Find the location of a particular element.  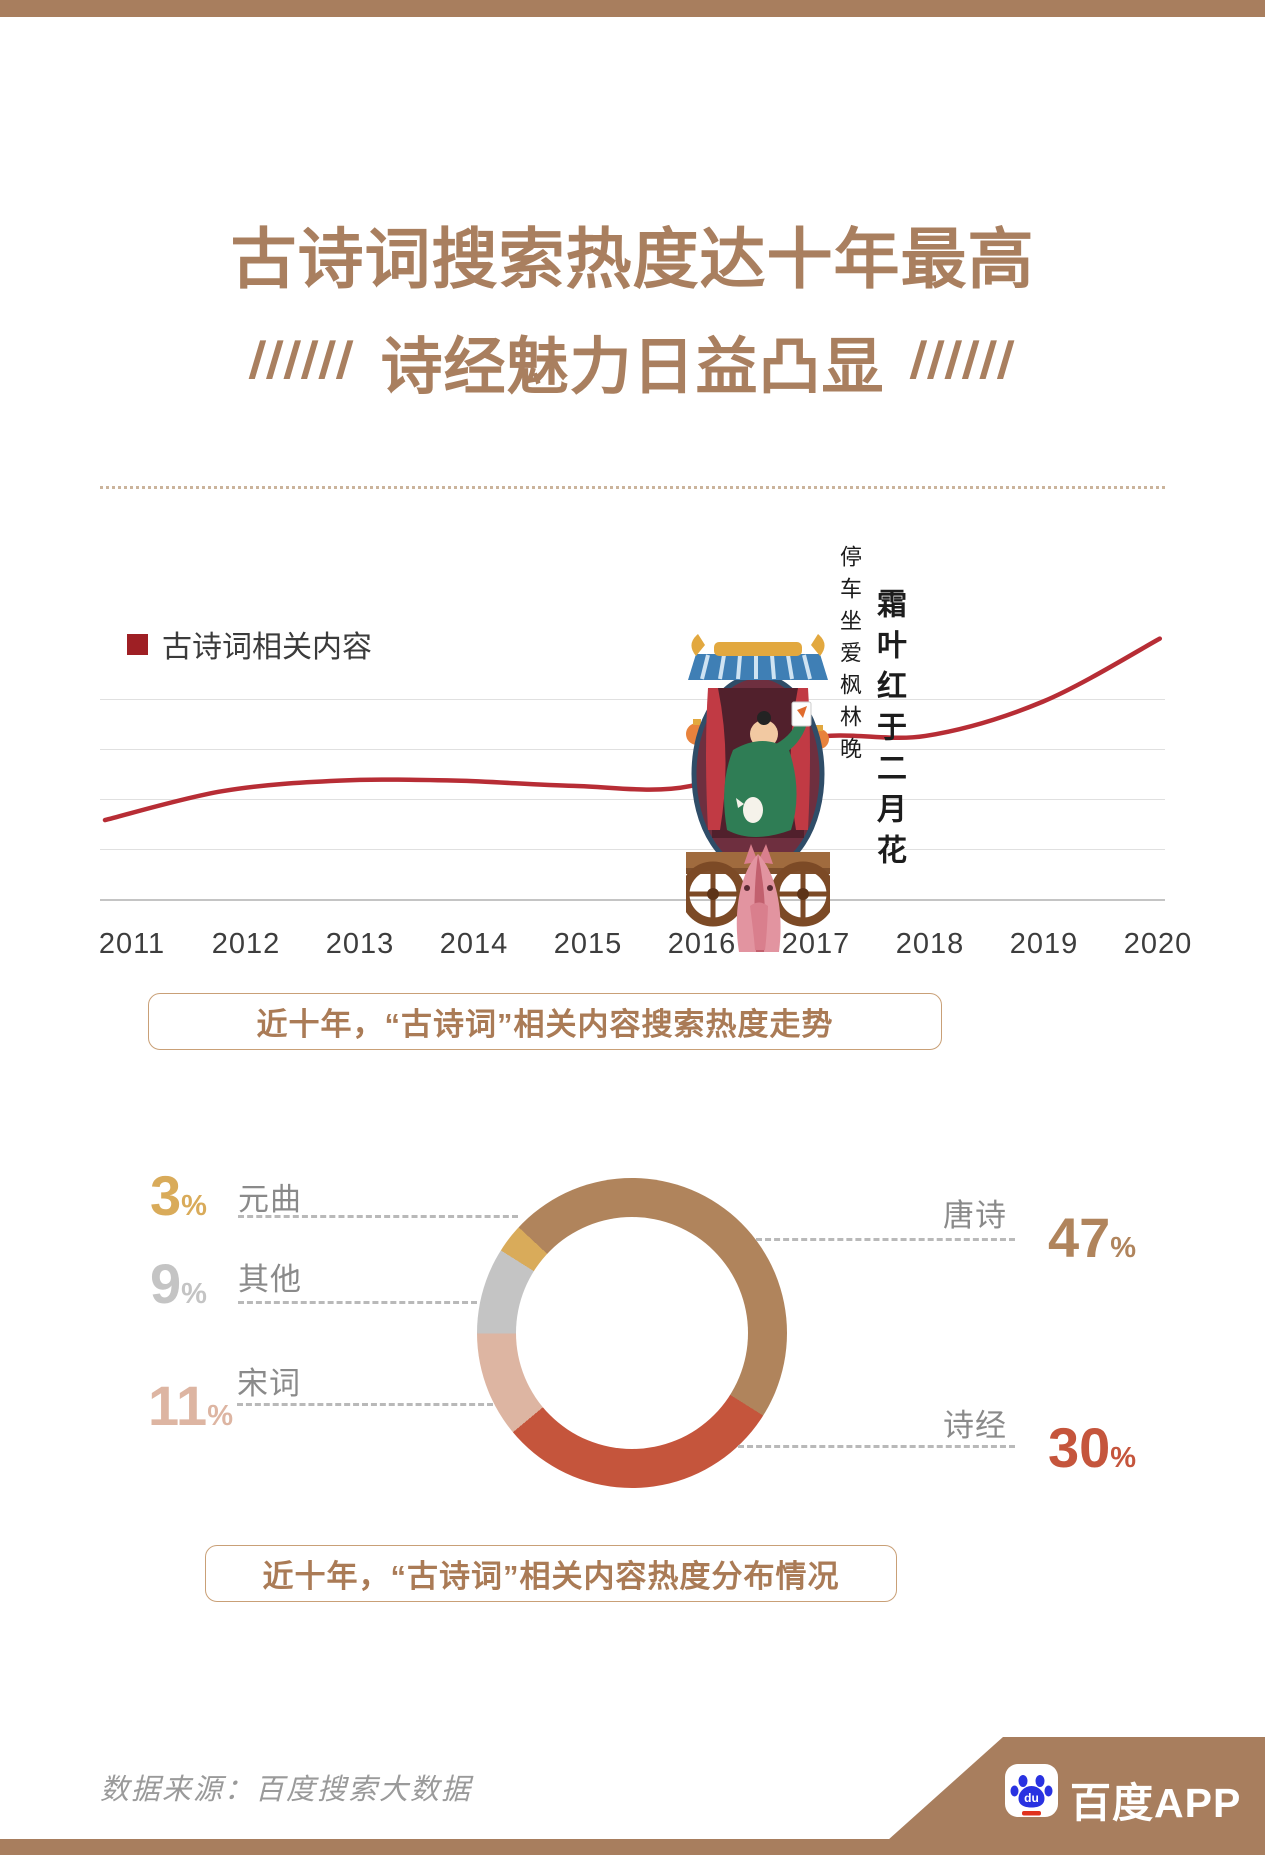

x-tick-2011: 2011 is located at coordinates (132, 944).